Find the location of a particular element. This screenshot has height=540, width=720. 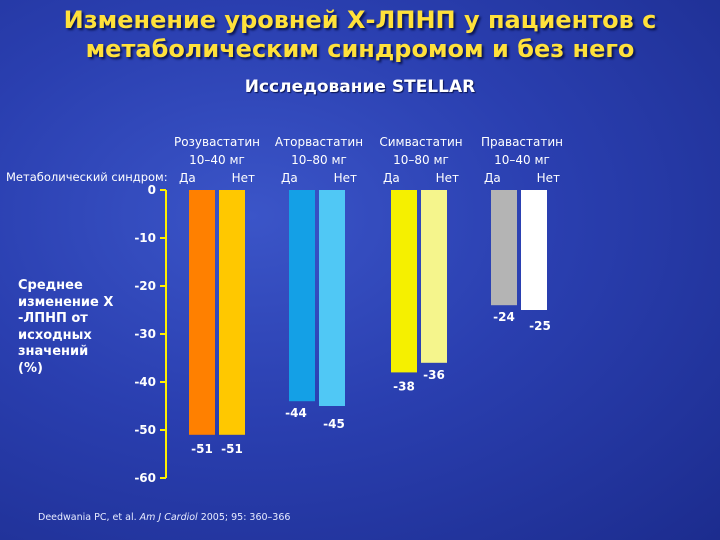

y-axis-title-line: -ЛПНП от is located at coordinates (53, 318).